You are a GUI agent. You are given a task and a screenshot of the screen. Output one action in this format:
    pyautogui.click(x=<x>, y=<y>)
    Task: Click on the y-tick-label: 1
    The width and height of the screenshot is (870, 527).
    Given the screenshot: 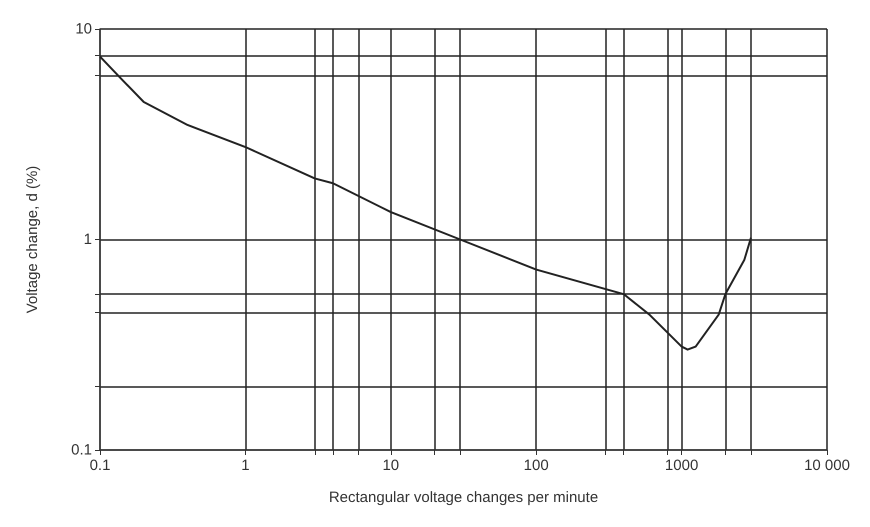 What is the action you would take?
    pyautogui.click(x=88, y=239)
    